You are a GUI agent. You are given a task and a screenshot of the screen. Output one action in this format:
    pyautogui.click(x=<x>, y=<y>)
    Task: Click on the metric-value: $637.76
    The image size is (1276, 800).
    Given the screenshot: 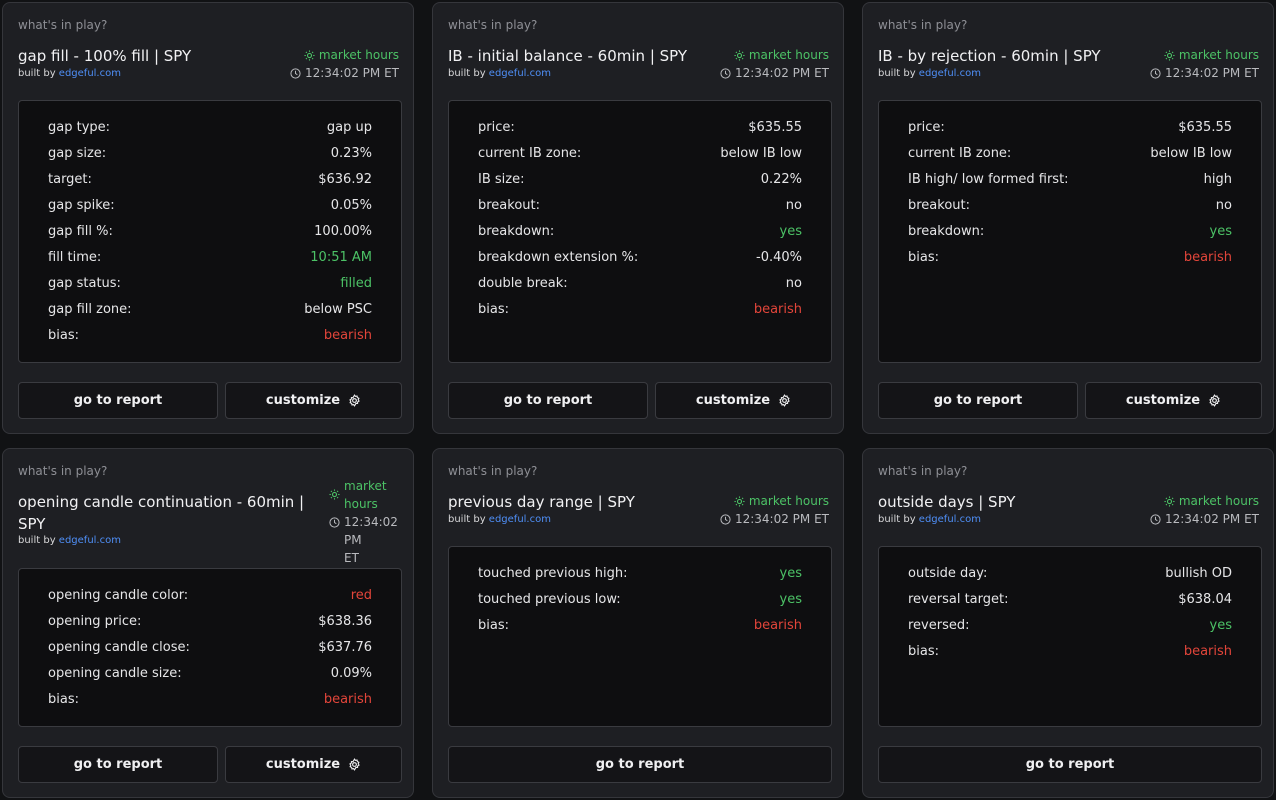 What is the action you would take?
    pyautogui.click(x=345, y=647)
    